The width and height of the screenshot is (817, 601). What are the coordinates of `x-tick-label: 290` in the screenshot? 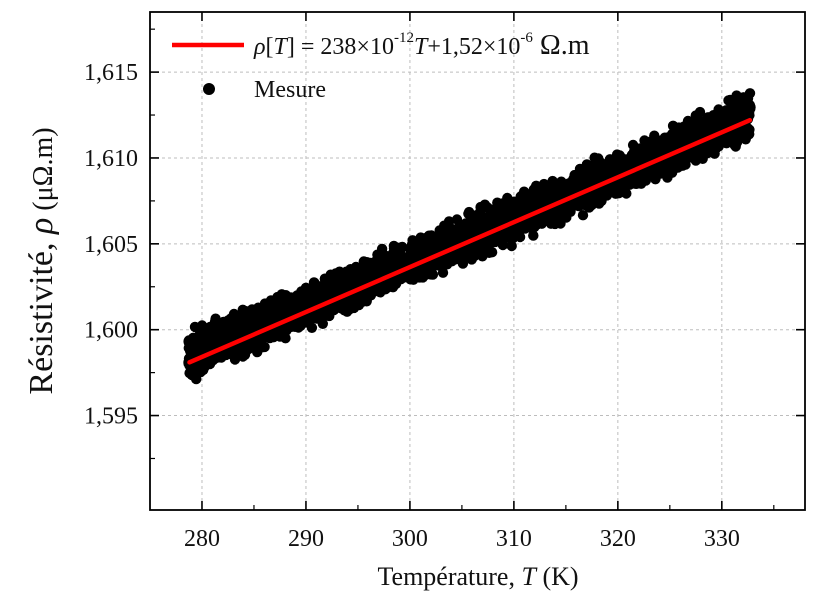 It's located at (306, 539).